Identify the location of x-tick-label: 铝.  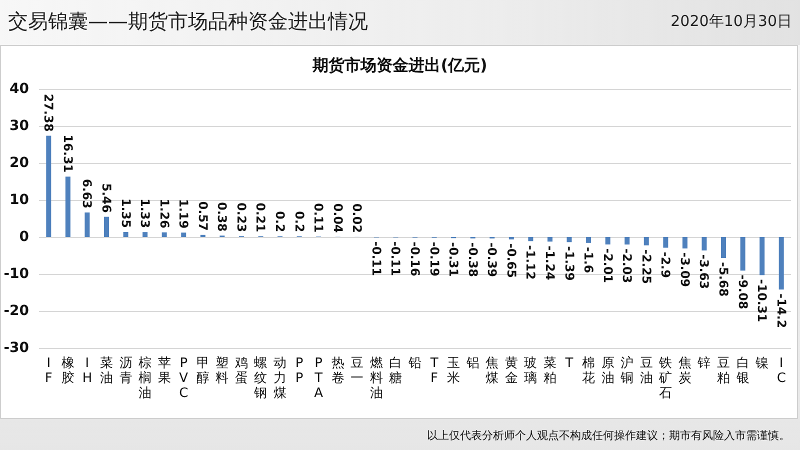
(472, 363).